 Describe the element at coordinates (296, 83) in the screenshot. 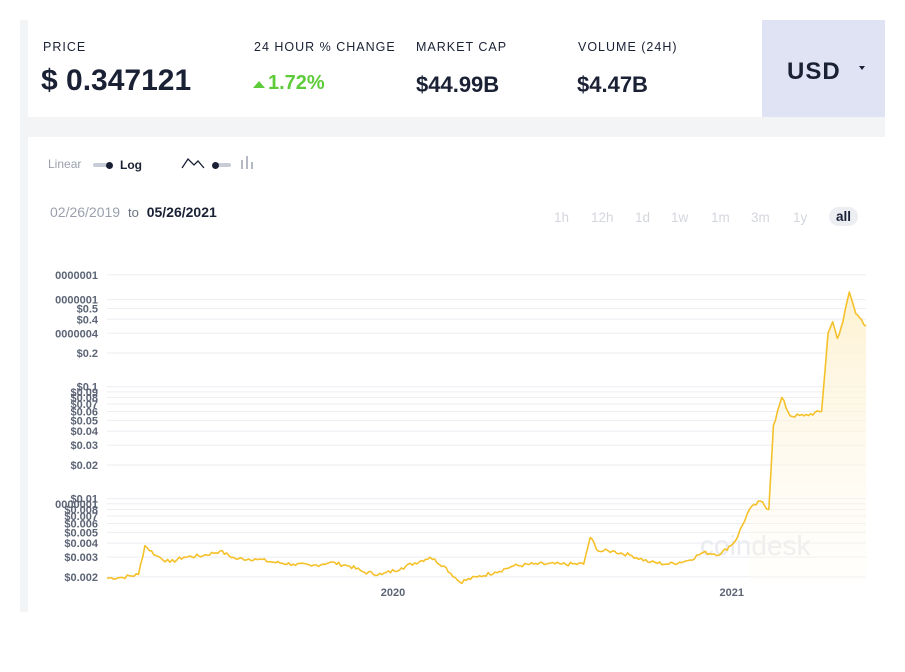

I see `change-value: 1.72%` at that location.